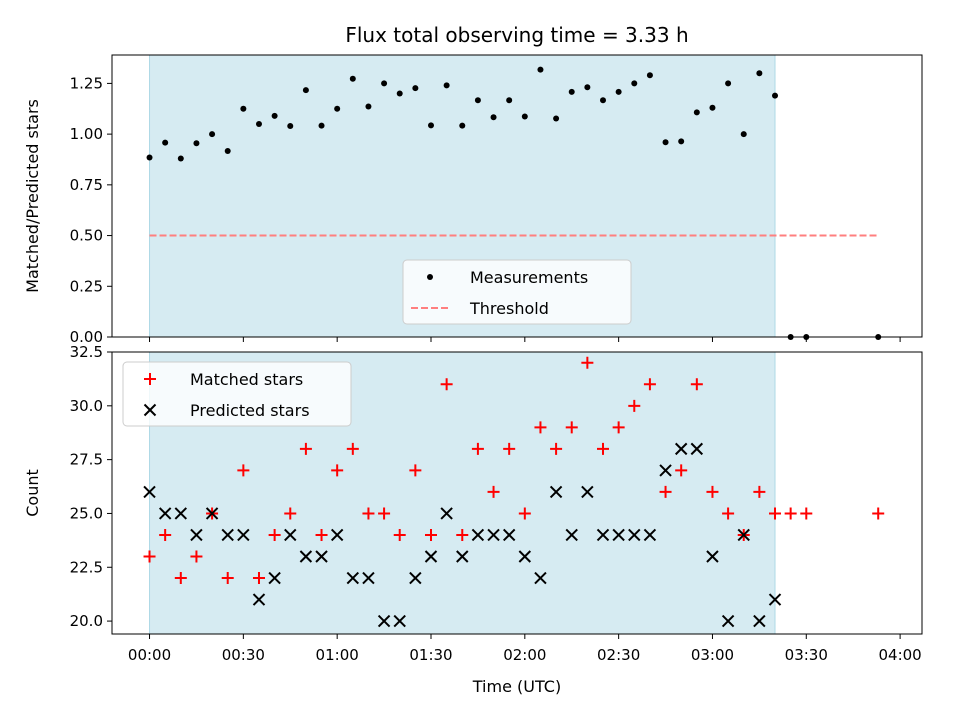 The image size is (960, 720). Describe the element at coordinates (86, 134) in the screenshot. I see `y-tick-label: 1.00` at that location.